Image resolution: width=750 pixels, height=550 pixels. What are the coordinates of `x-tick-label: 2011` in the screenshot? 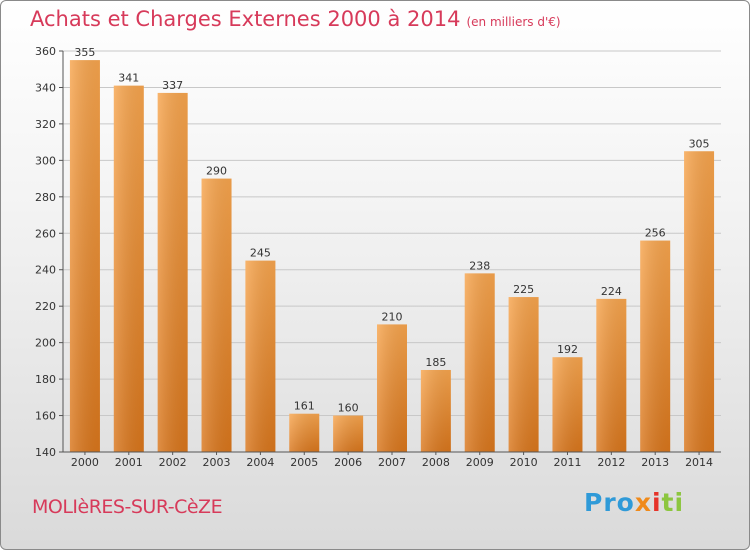 It's located at (567, 462).